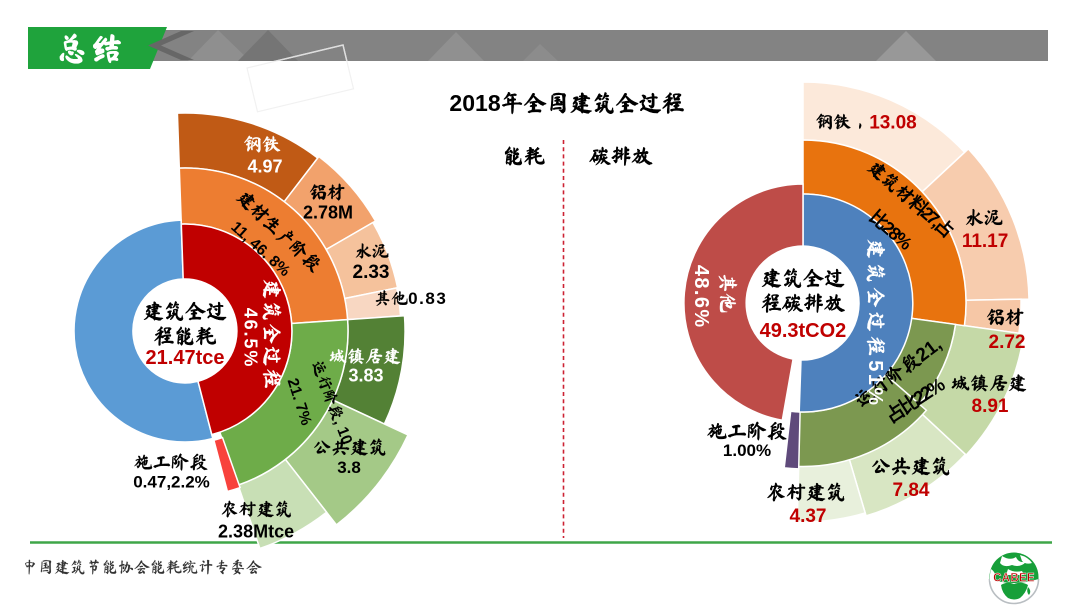 Image resolution: width=1080 pixels, height=608 pixels. Describe the element at coordinates (371, 272) in the screenshot. I see `svg-text: 2.33` at that location.